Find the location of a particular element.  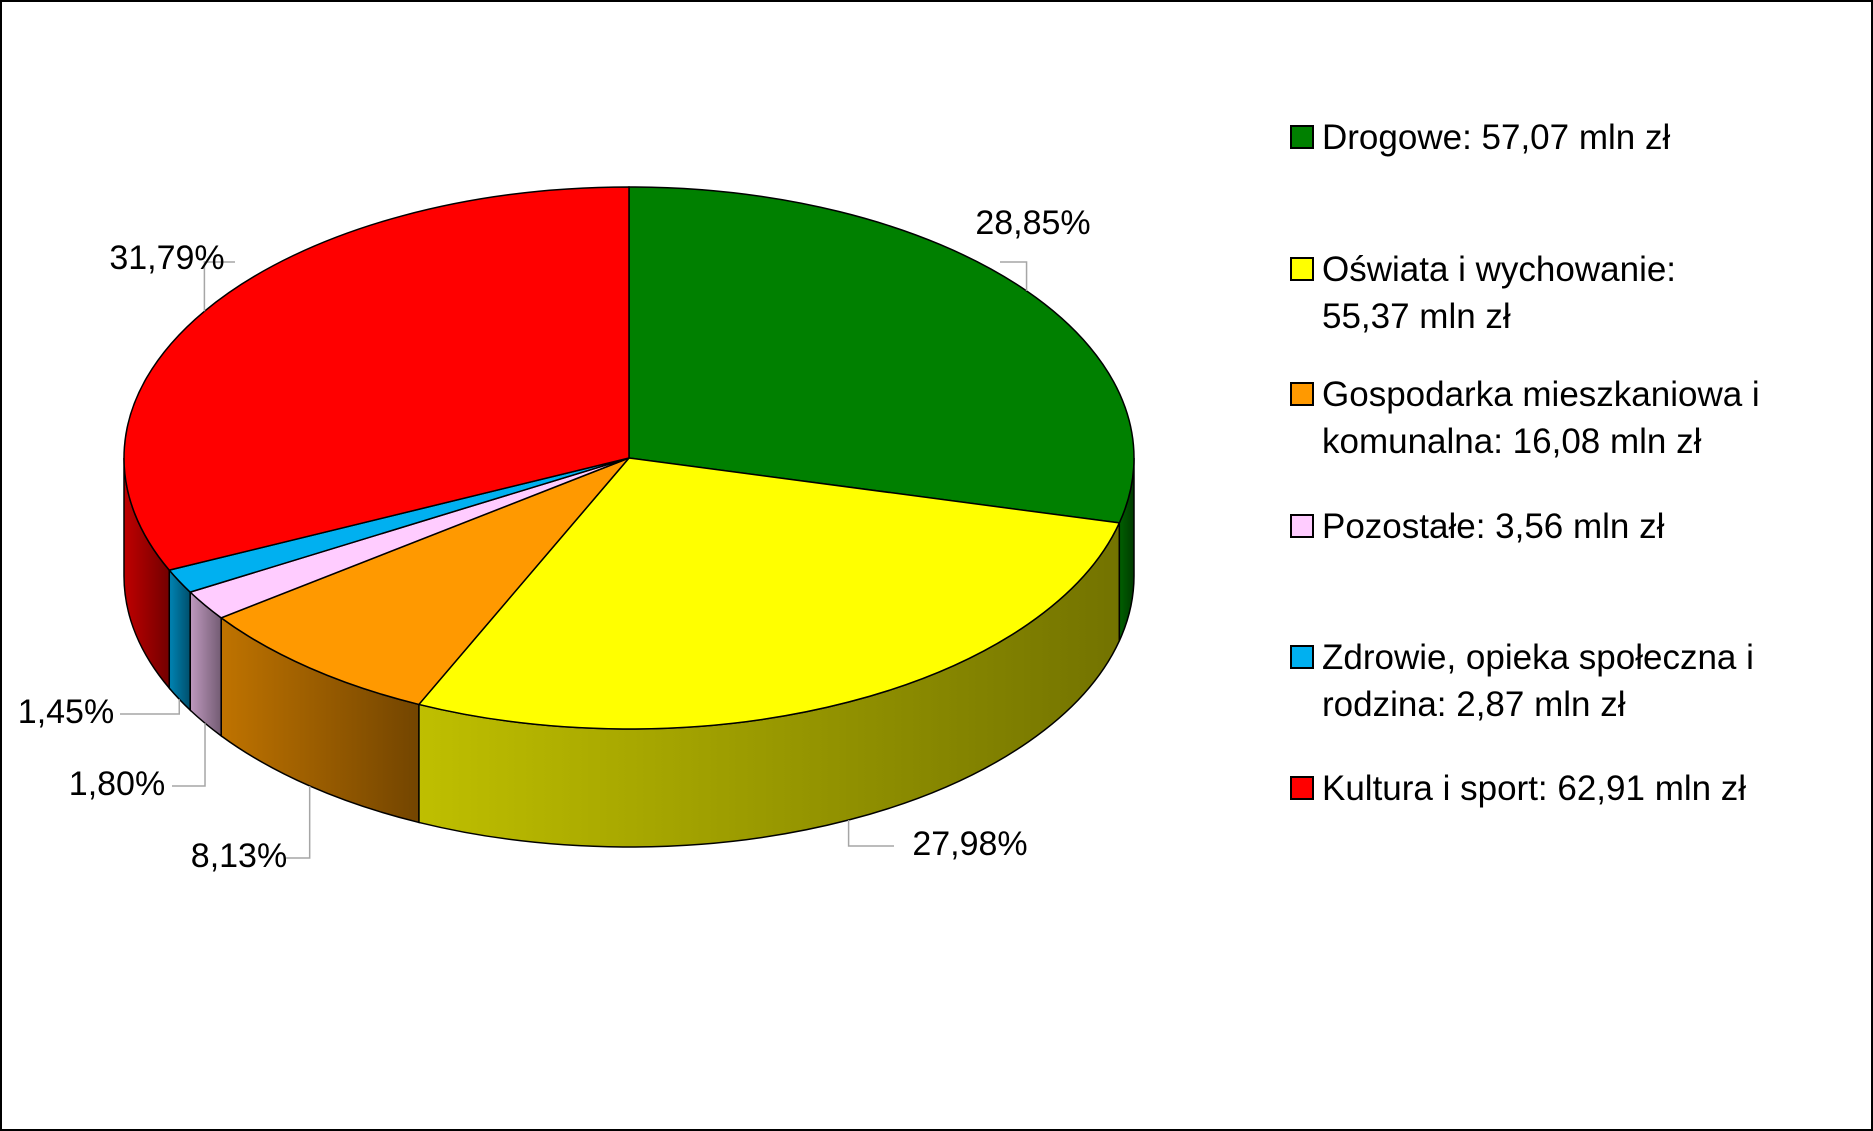

legend-label: Pozostałe: 3,56 mln zł is located at coordinates (1493, 526).